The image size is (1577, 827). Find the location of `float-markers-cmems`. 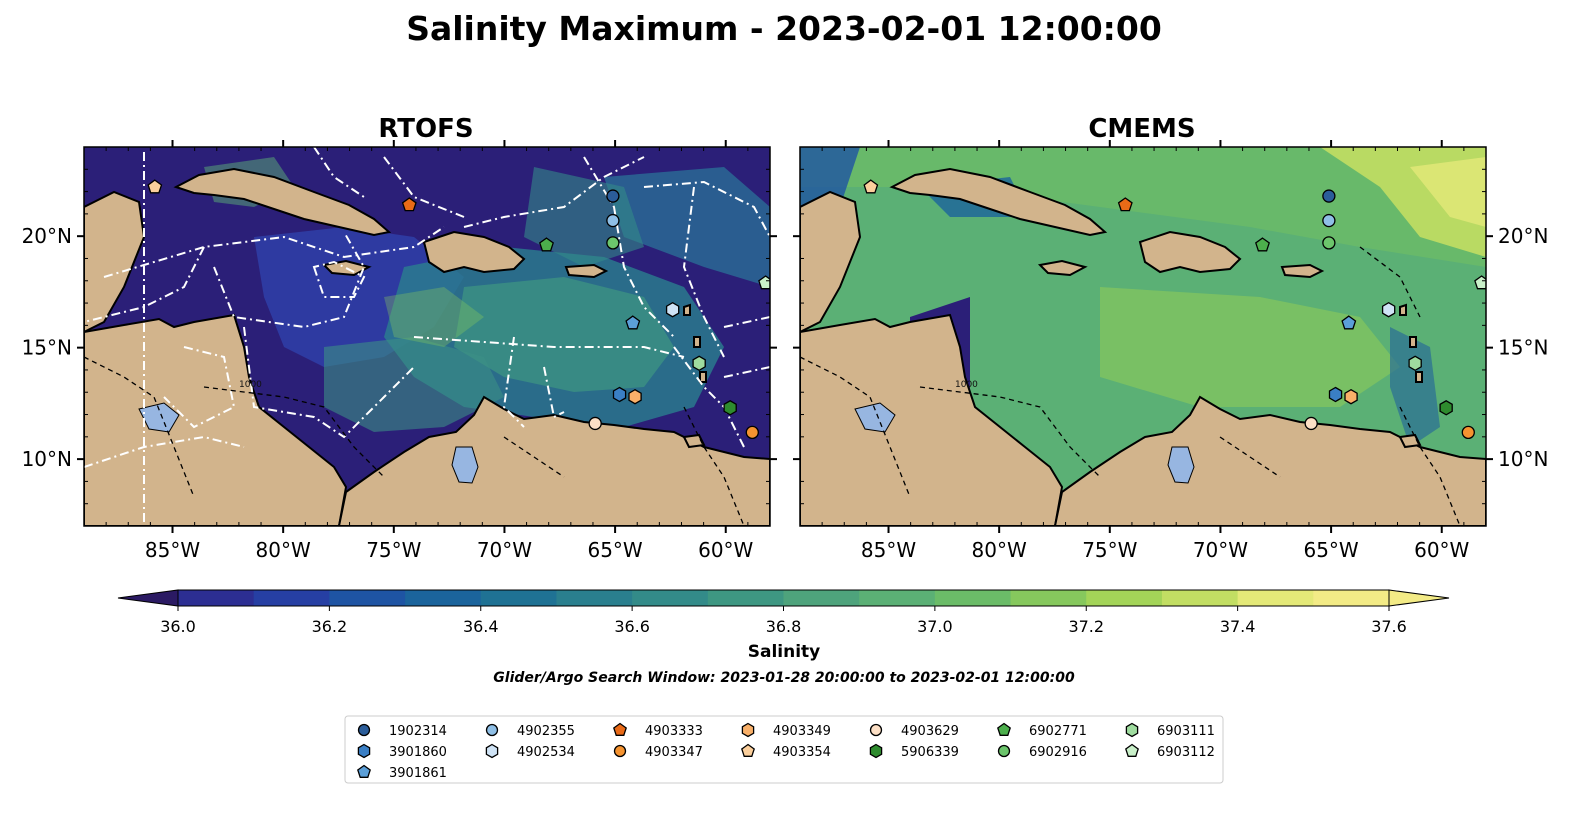

float-markers-cmems is located at coordinates (1174, 309).